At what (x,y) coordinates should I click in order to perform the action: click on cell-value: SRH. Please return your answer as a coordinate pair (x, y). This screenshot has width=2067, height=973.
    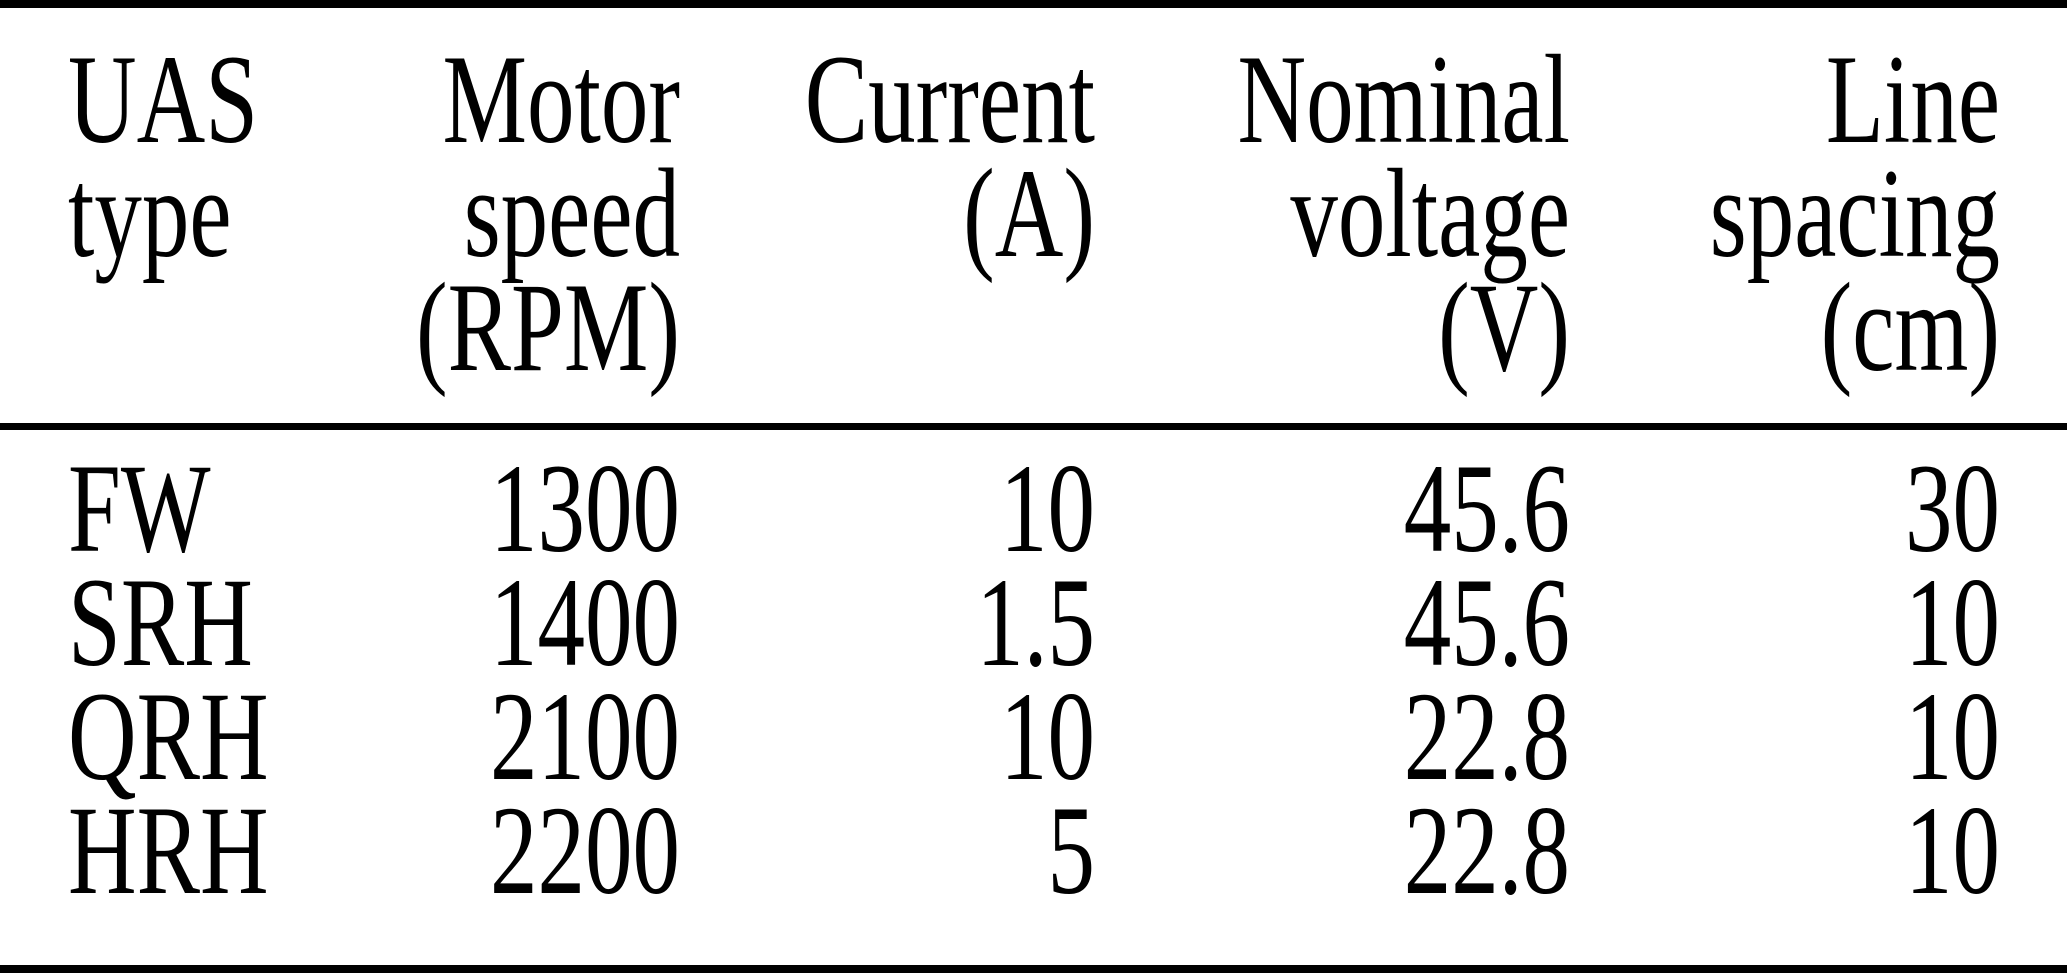
    Looking at the image, I should click on (160, 622).